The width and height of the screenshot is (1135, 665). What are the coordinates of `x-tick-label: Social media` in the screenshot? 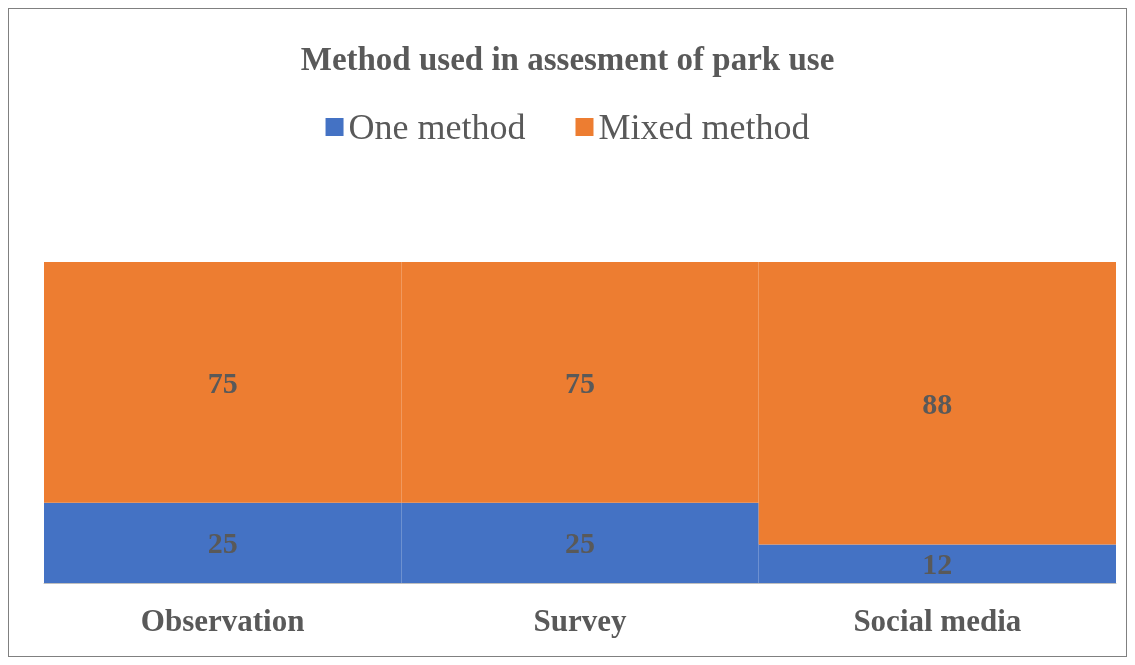 It's located at (937, 620).